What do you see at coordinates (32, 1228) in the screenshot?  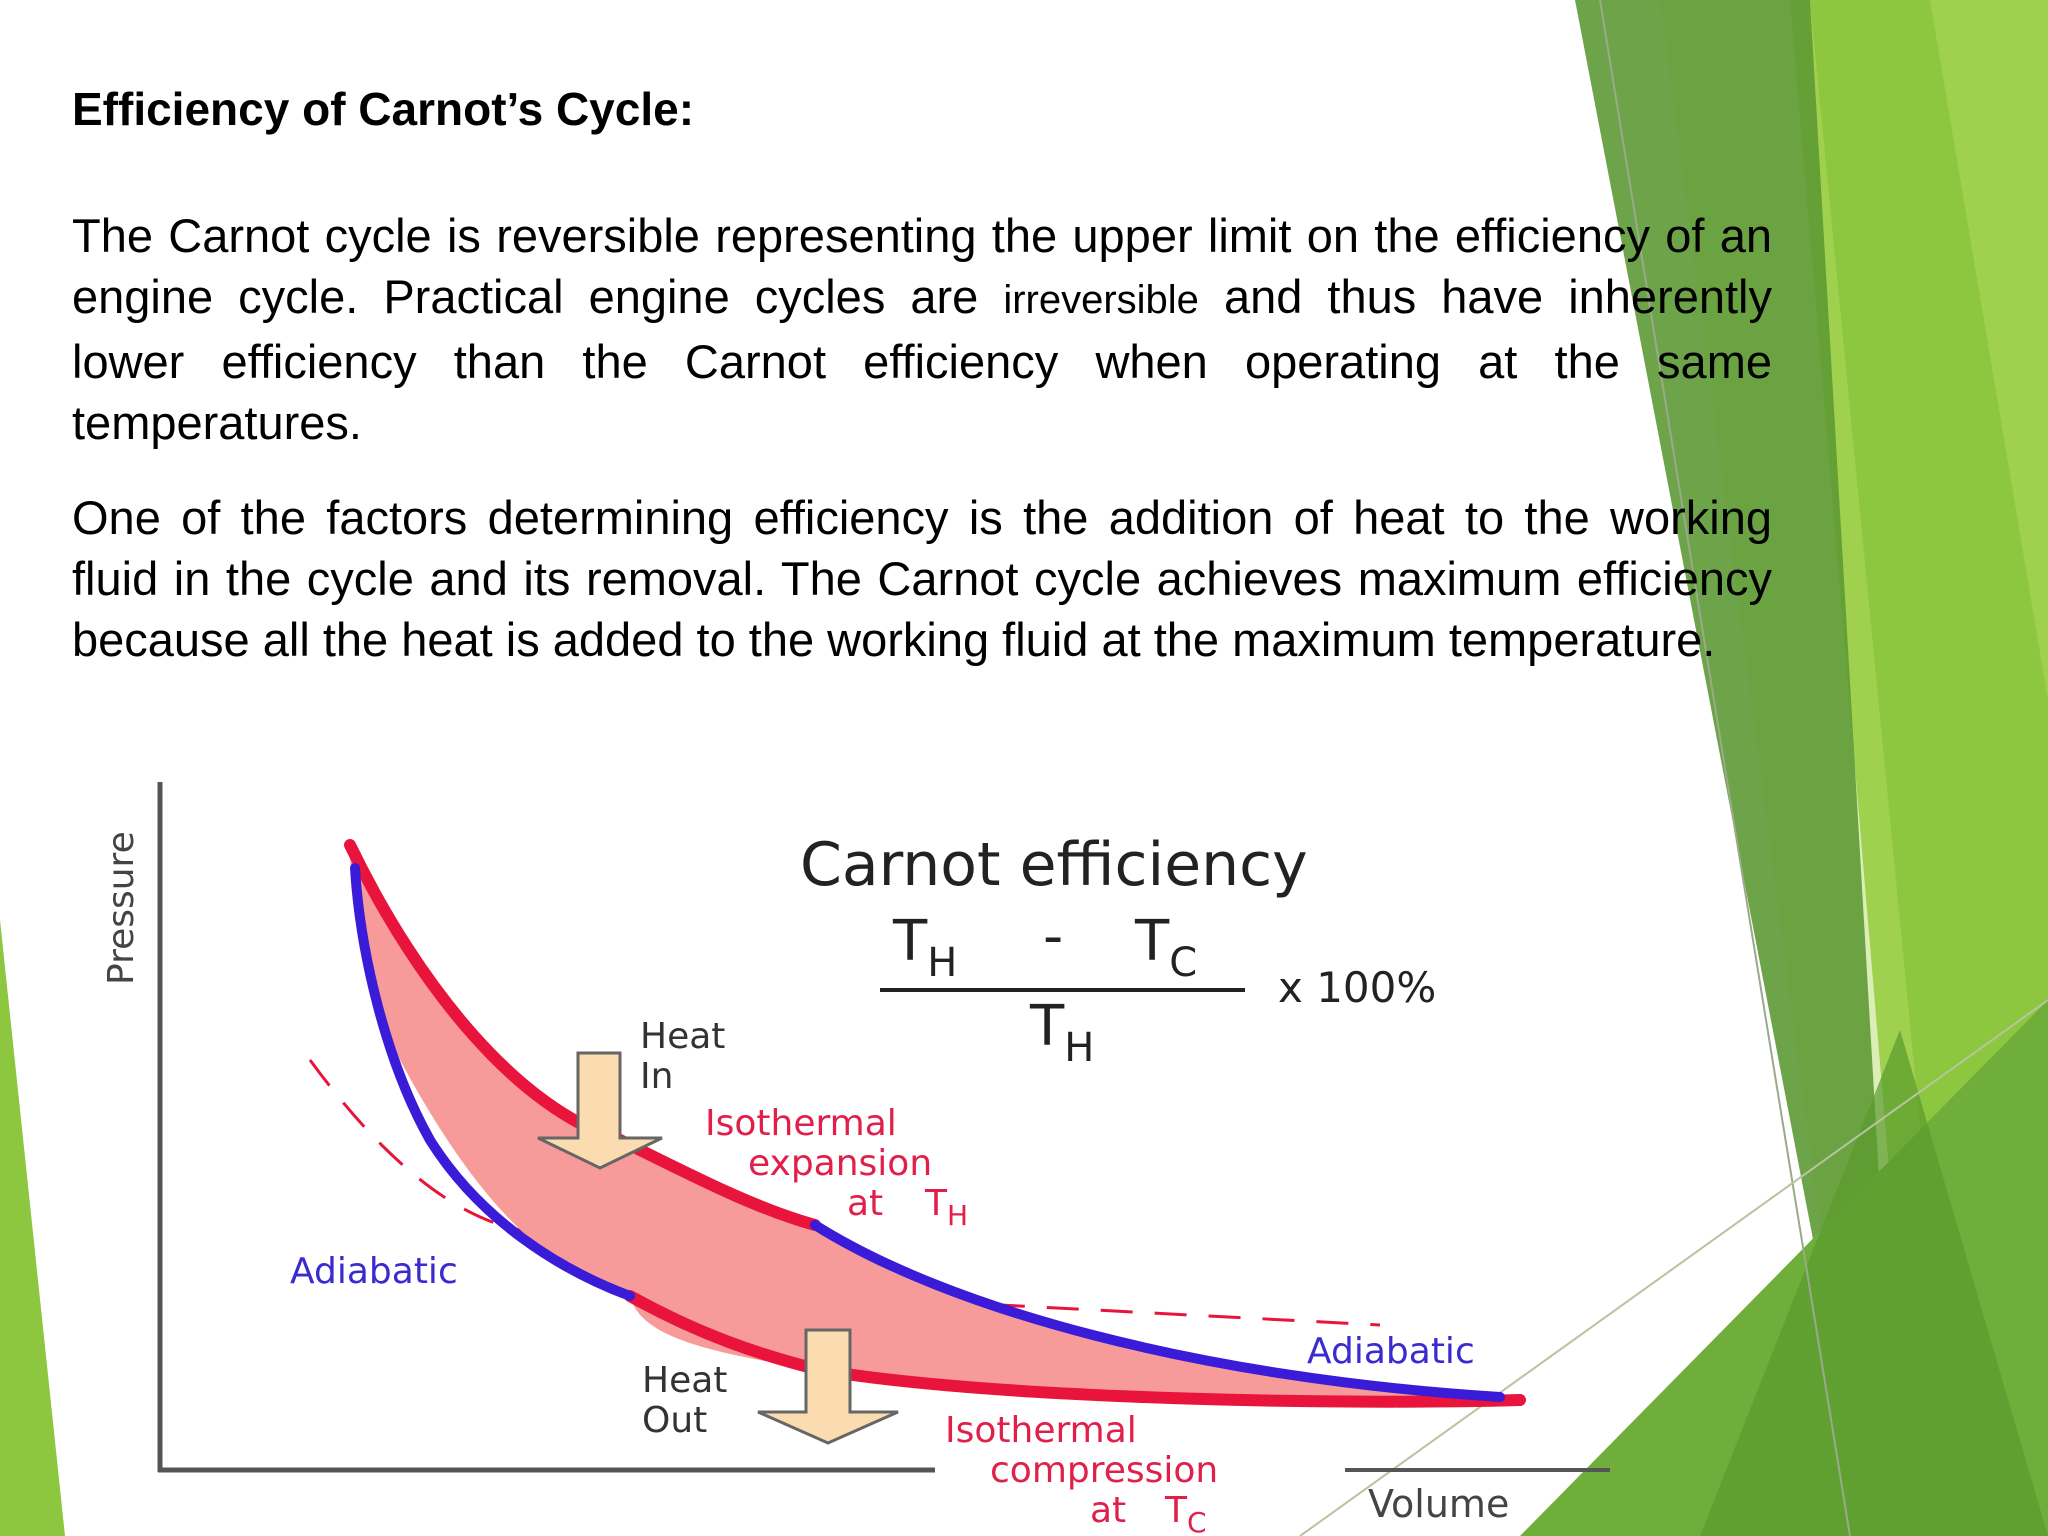 I see `left-green-wedge` at bounding box center [32, 1228].